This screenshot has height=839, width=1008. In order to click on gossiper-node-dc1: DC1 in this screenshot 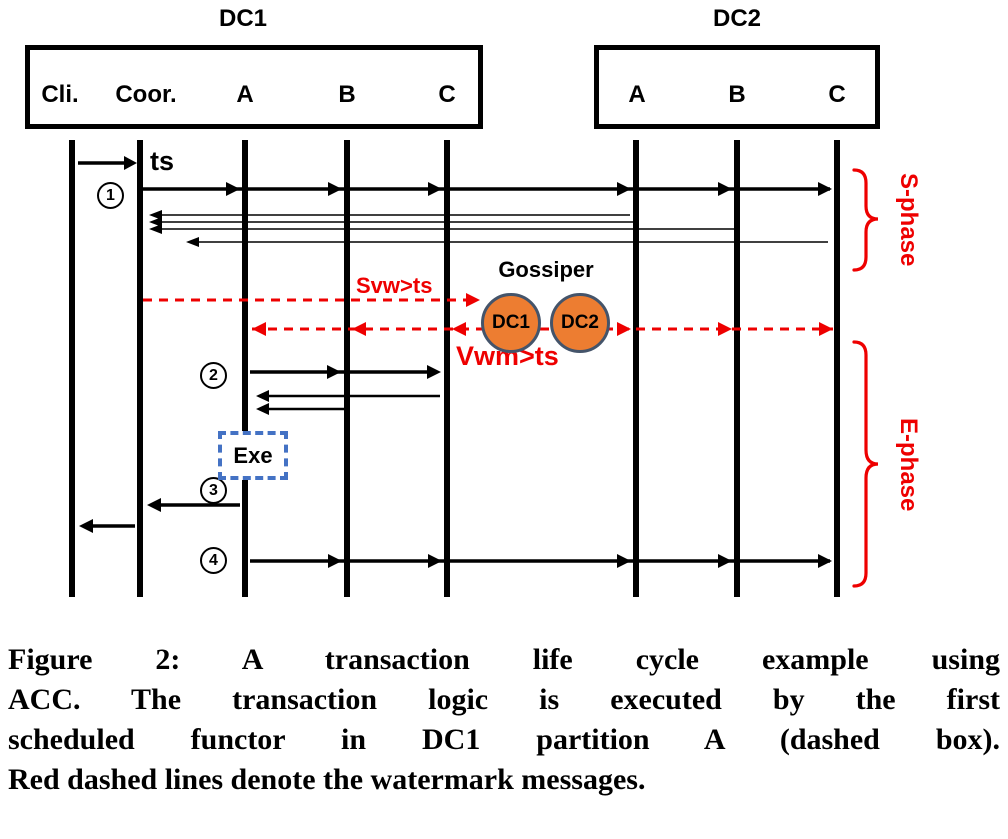, I will do `click(511, 323)`.